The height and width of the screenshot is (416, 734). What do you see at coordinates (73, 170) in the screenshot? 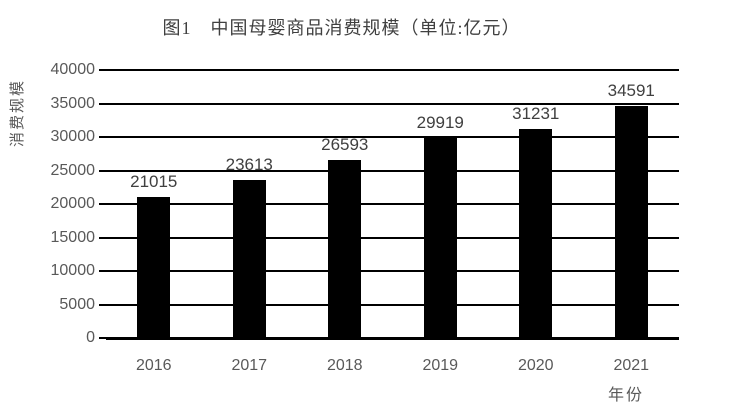
I see `y-tick-label: 25000` at bounding box center [73, 170].